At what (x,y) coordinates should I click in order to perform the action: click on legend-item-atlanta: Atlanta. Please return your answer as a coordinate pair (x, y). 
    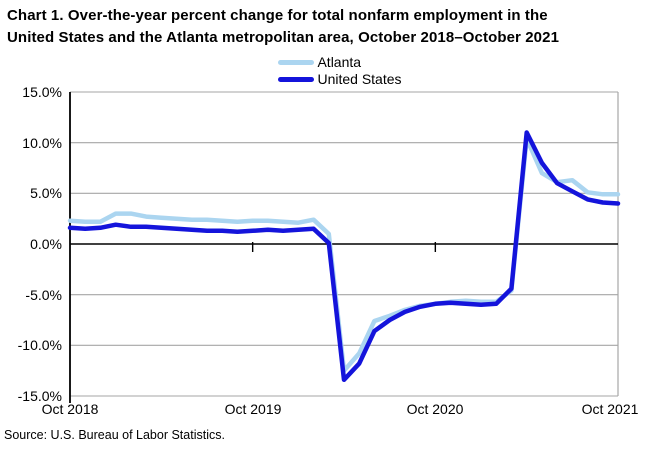
    Looking at the image, I should click on (339, 62).